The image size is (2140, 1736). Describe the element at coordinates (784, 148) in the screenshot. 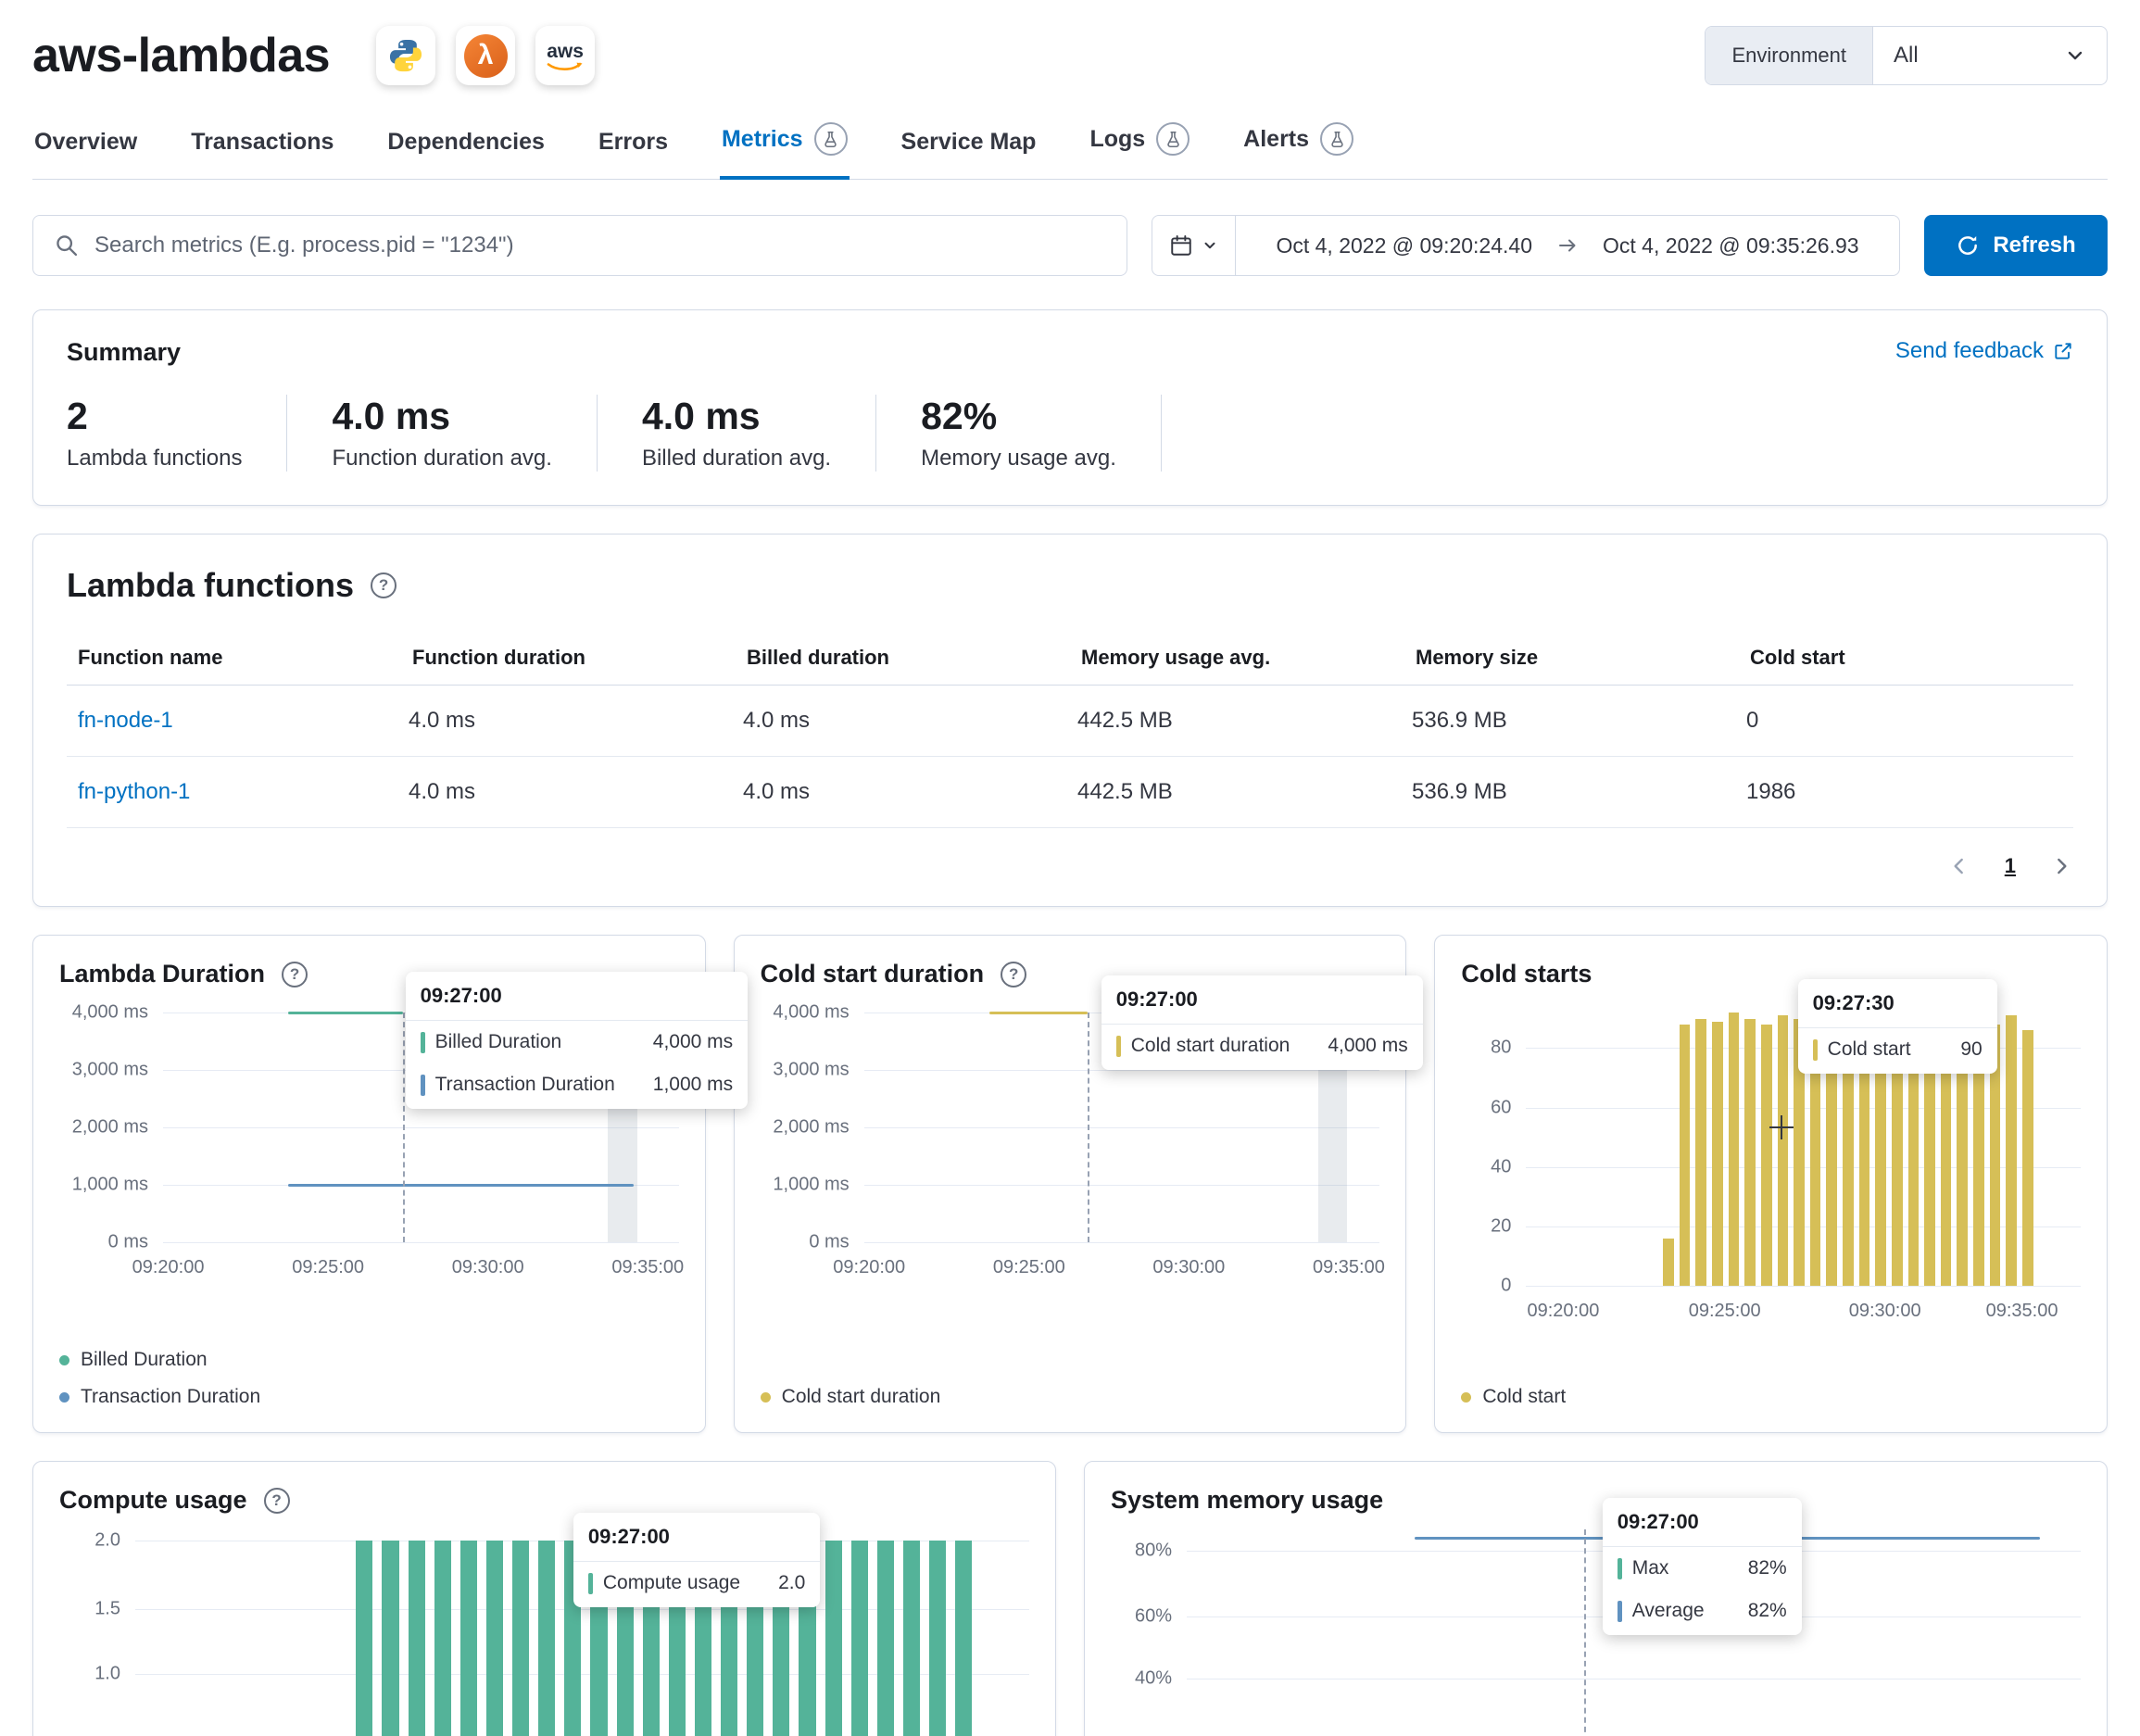

I see `tab-metrics: Metrics` at that location.